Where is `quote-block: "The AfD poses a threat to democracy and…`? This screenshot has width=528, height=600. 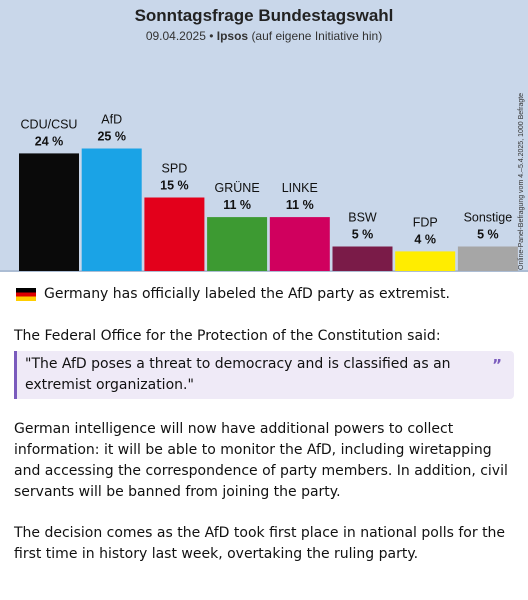 quote-block: "The AfD poses a threat to democracy and… is located at coordinates (264, 375).